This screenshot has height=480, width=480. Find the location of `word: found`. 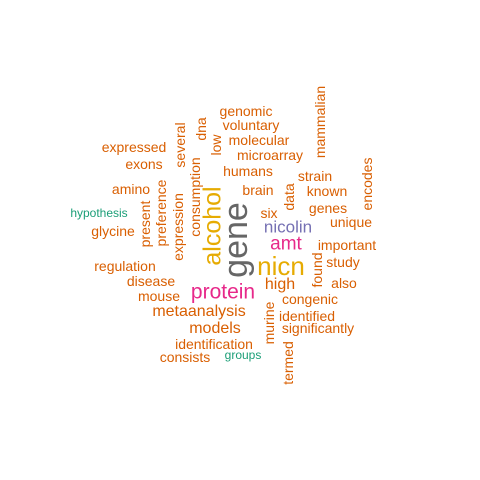

word: found is located at coordinates (317, 270).